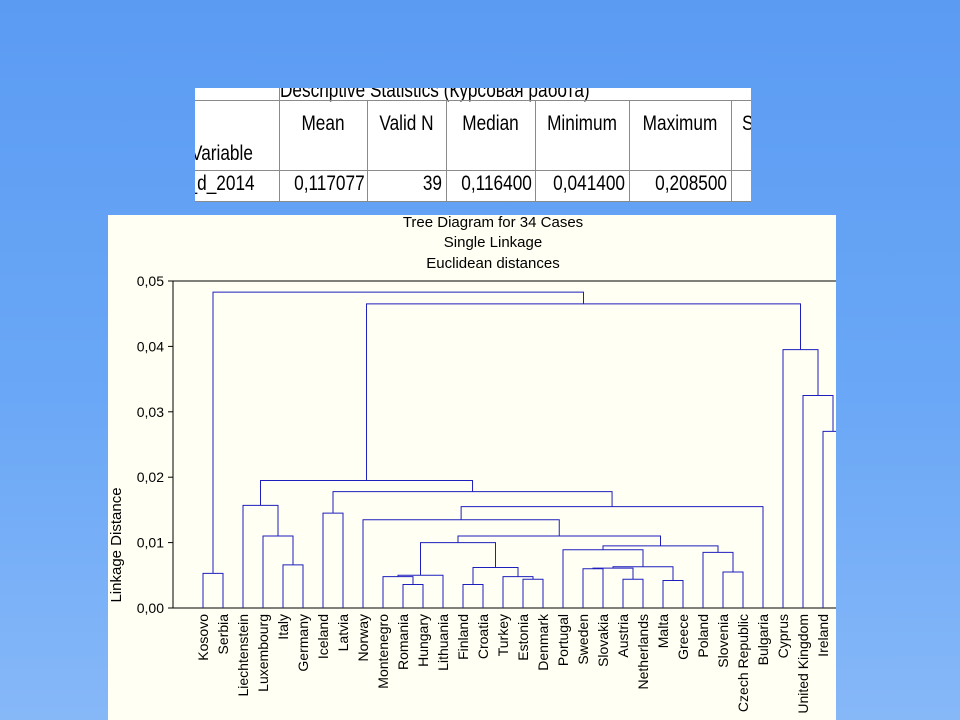  I want to click on leaf-label-bulgaria: Bulgaria, so click(763, 640).